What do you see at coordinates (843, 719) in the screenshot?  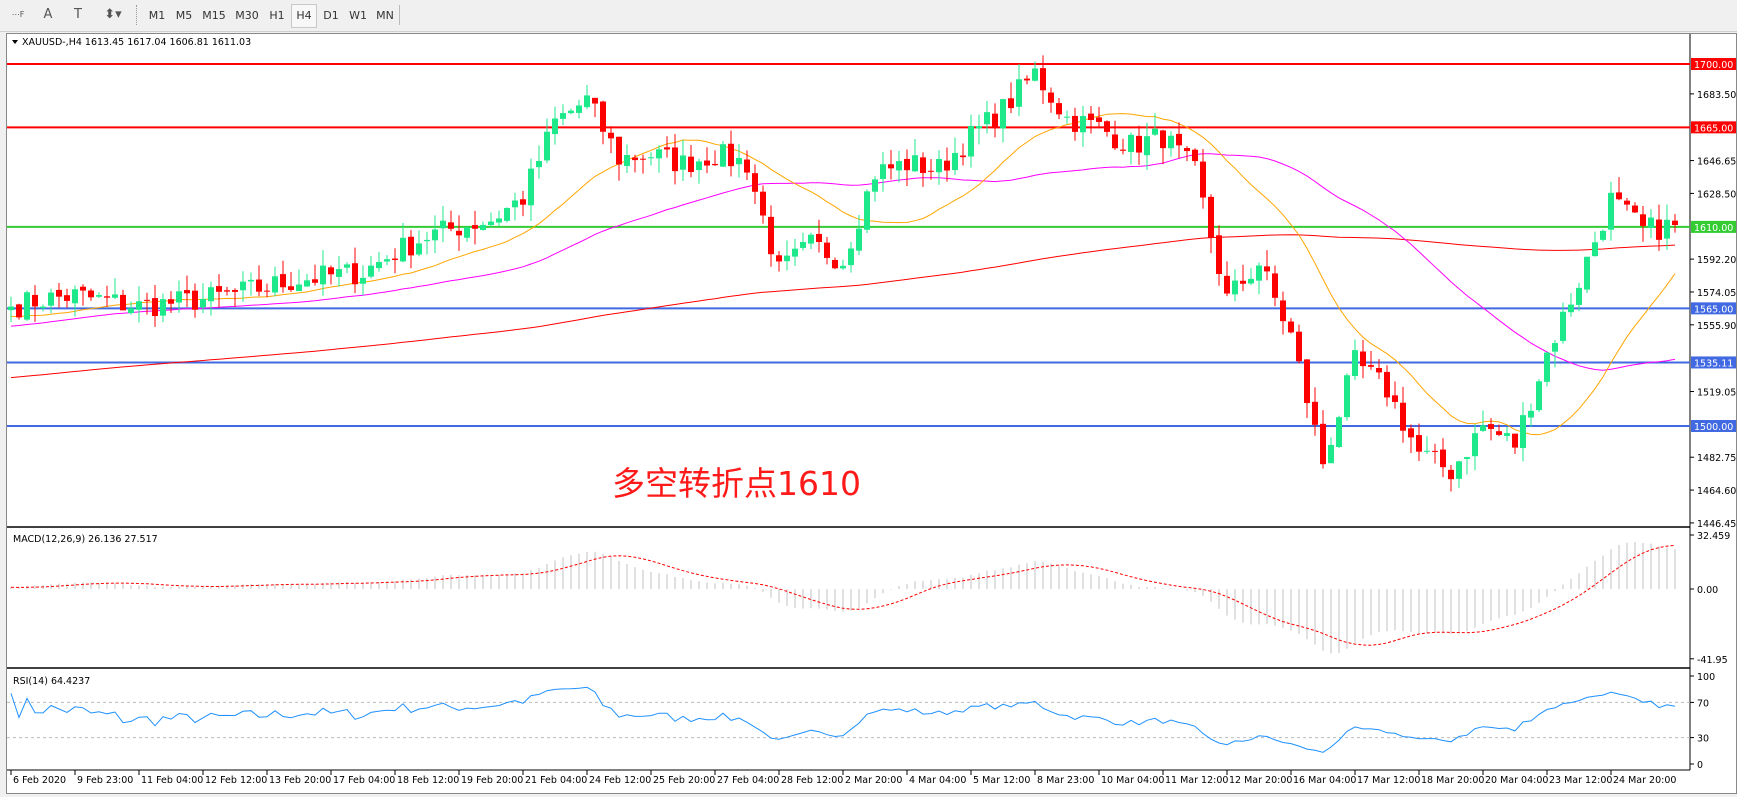 I see `rsi-line` at bounding box center [843, 719].